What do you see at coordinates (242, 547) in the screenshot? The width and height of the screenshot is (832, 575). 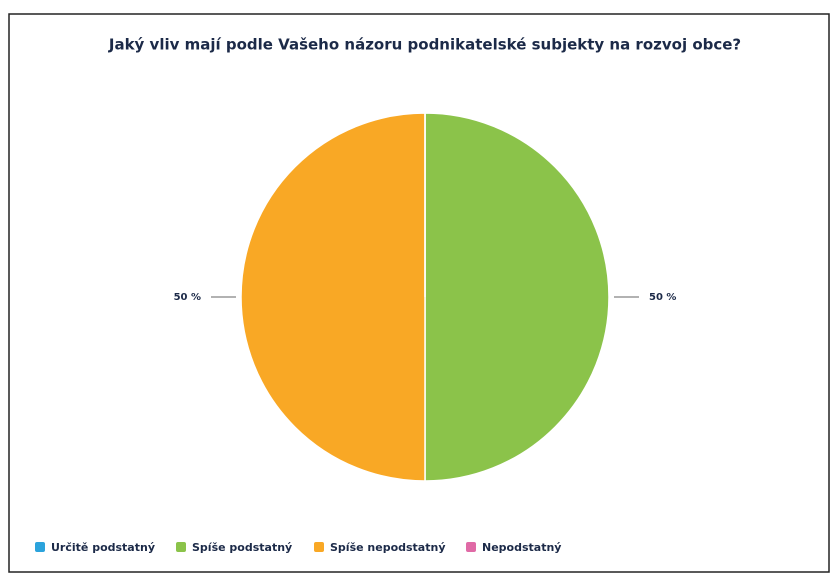 I see `legend-label: Spíše podstatný` at bounding box center [242, 547].